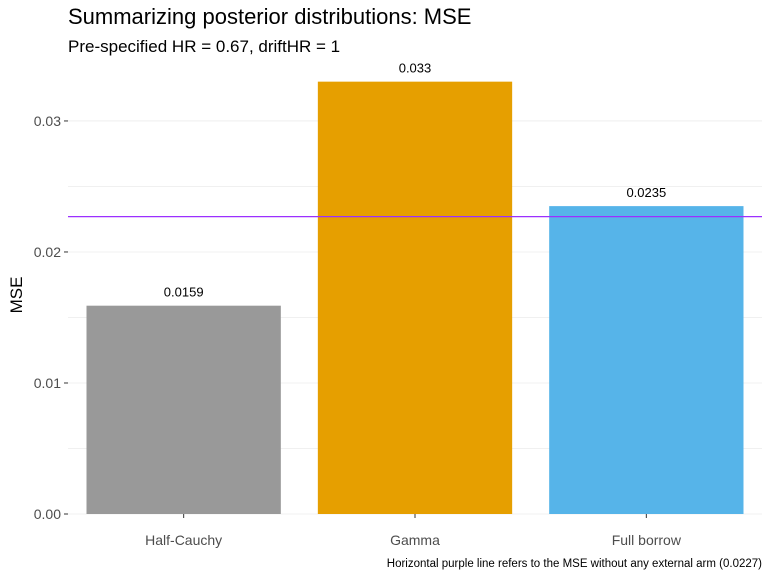  I want to click on x-tick-label: Full borrow, so click(647, 540).